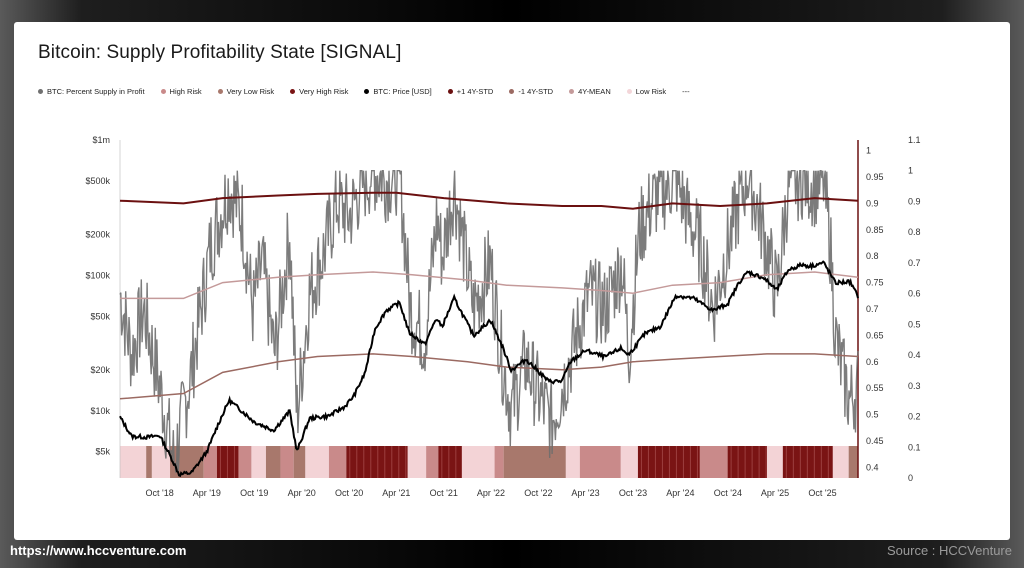  What do you see at coordinates (491, 493) in the screenshot?
I see `x-tick-label: Apr '22` at bounding box center [491, 493].